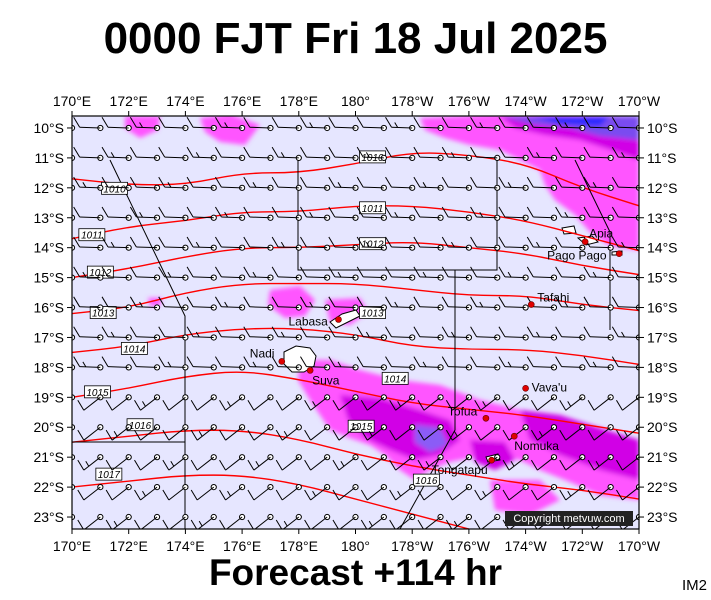  Describe the element at coordinates (134, 348) in the screenshot. I see `isobar-label-box` at that location.